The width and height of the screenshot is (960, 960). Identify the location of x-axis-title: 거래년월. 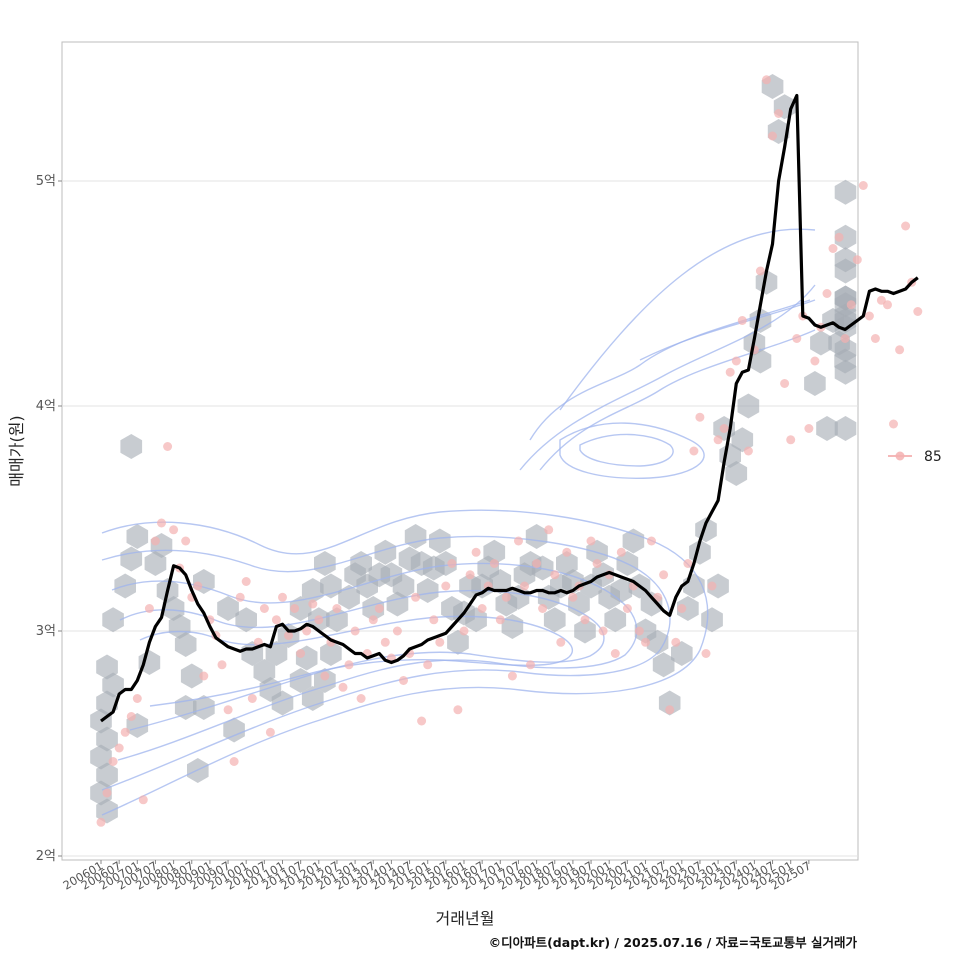
(465, 918).